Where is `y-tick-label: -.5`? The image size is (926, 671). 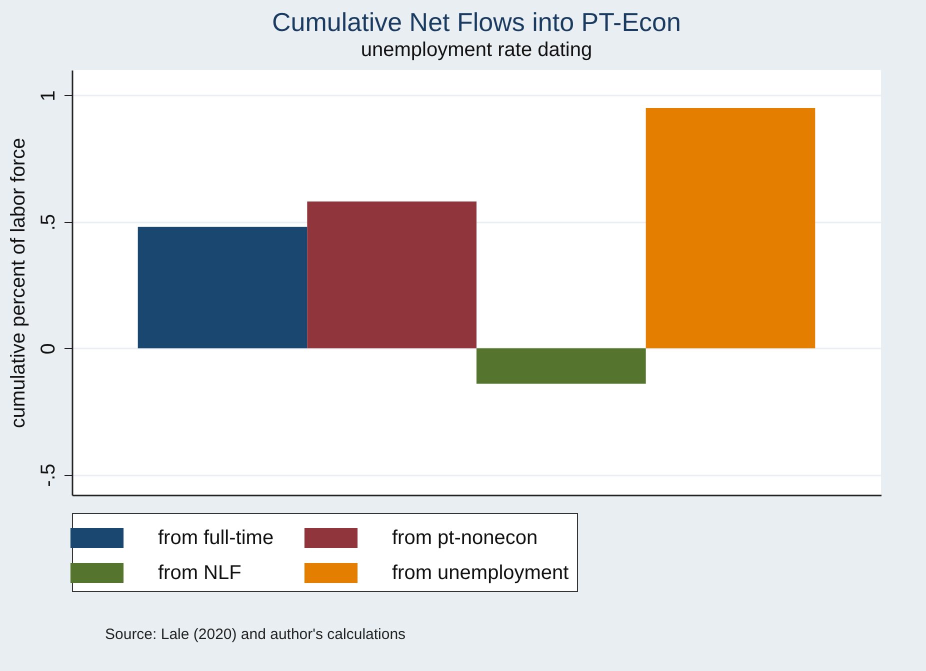 y-tick-label: -.5 is located at coordinates (49, 475).